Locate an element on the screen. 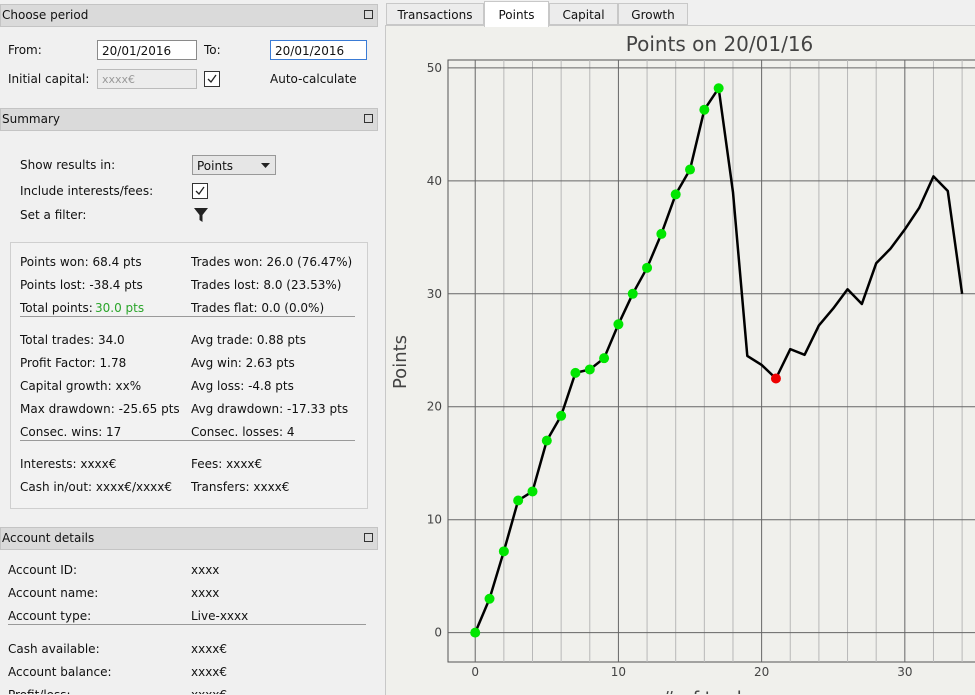 The width and height of the screenshot is (975, 695). initial-capital-field: xxxx€ is located at coordinates (147, 79).